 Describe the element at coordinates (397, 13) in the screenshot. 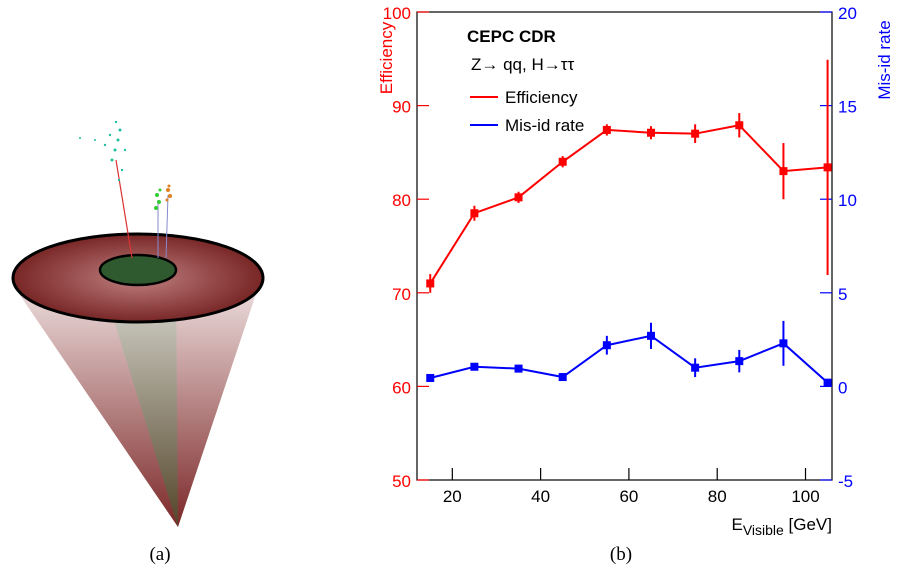

I see `y-tick-label: 100` at that location.